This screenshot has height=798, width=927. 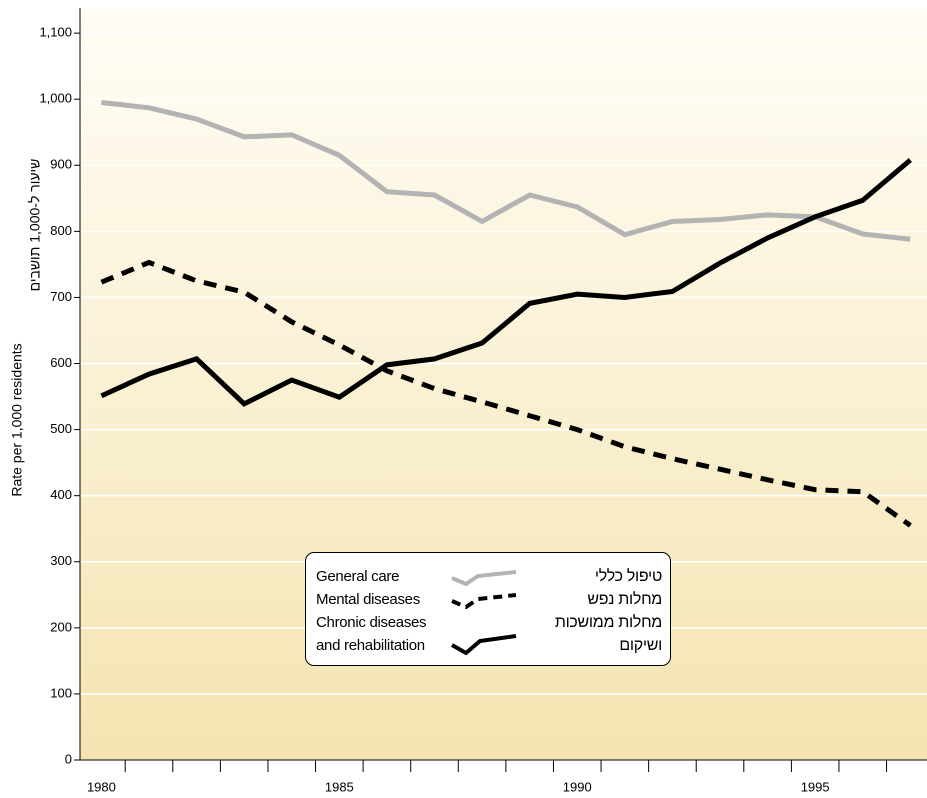 What do you see at coordinates (35, 225) in the screenshot?
I see `y-axis-label-he: שיעור ל-1,000 תושבים` at bounding box center [35, 225].